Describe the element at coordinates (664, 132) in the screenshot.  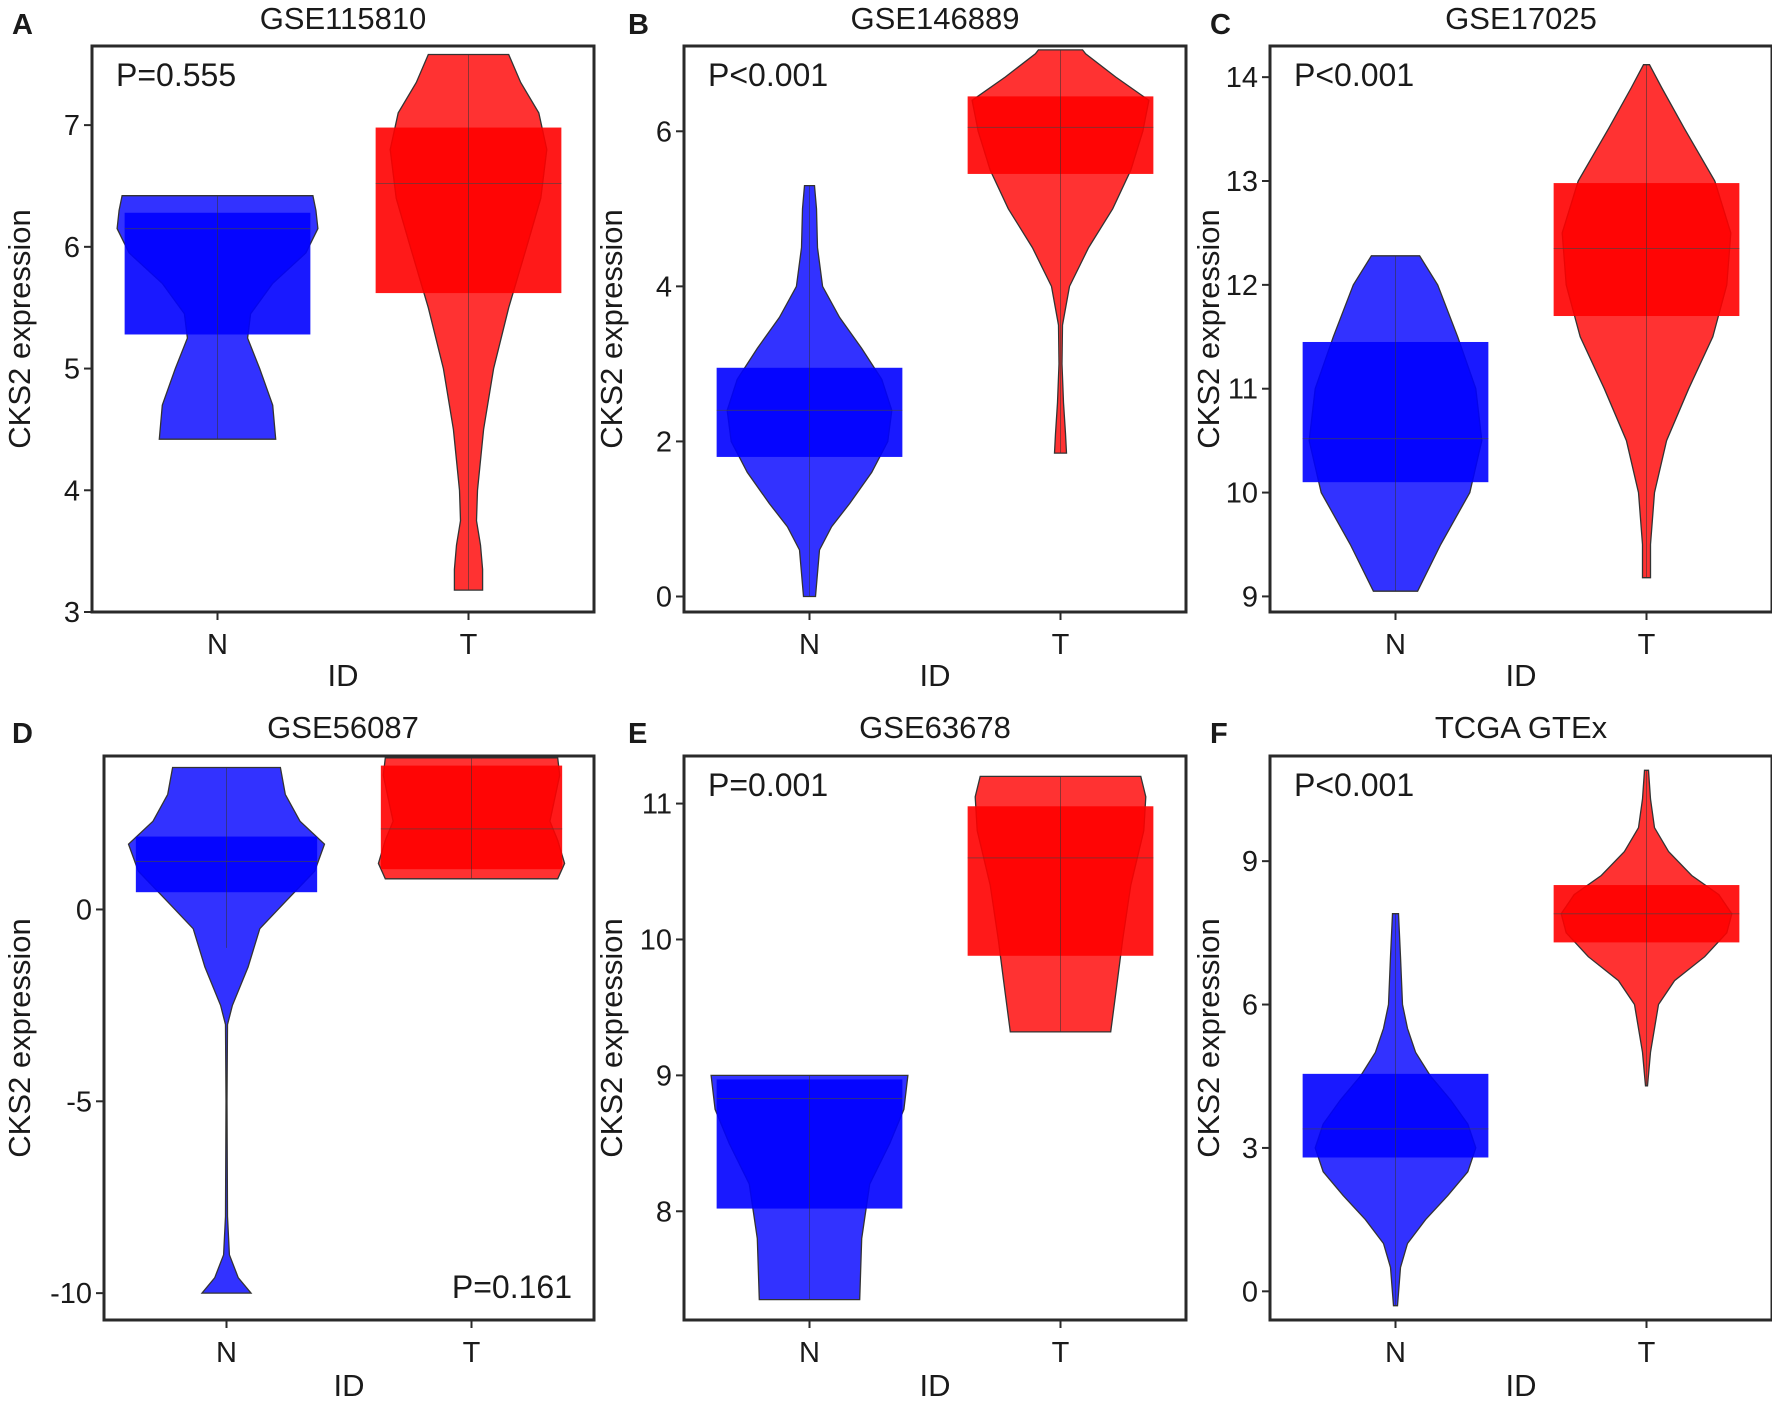
I see `panel-b-y-tick-label: 6` at that location.